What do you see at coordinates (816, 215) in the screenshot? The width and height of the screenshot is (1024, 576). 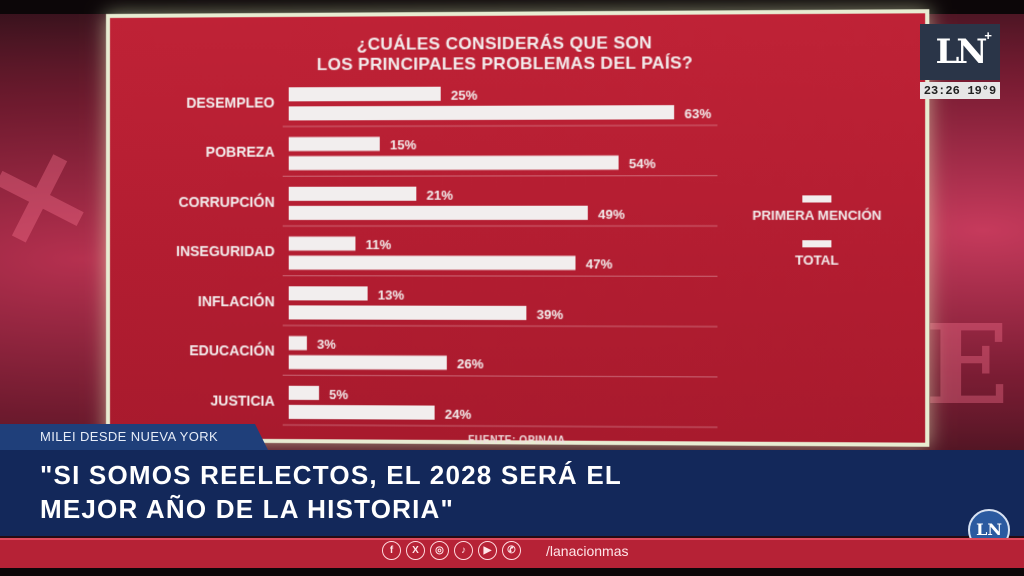 I see `legend-label: PRIMERA MENCIÓN` at bounding box center [816, 215].